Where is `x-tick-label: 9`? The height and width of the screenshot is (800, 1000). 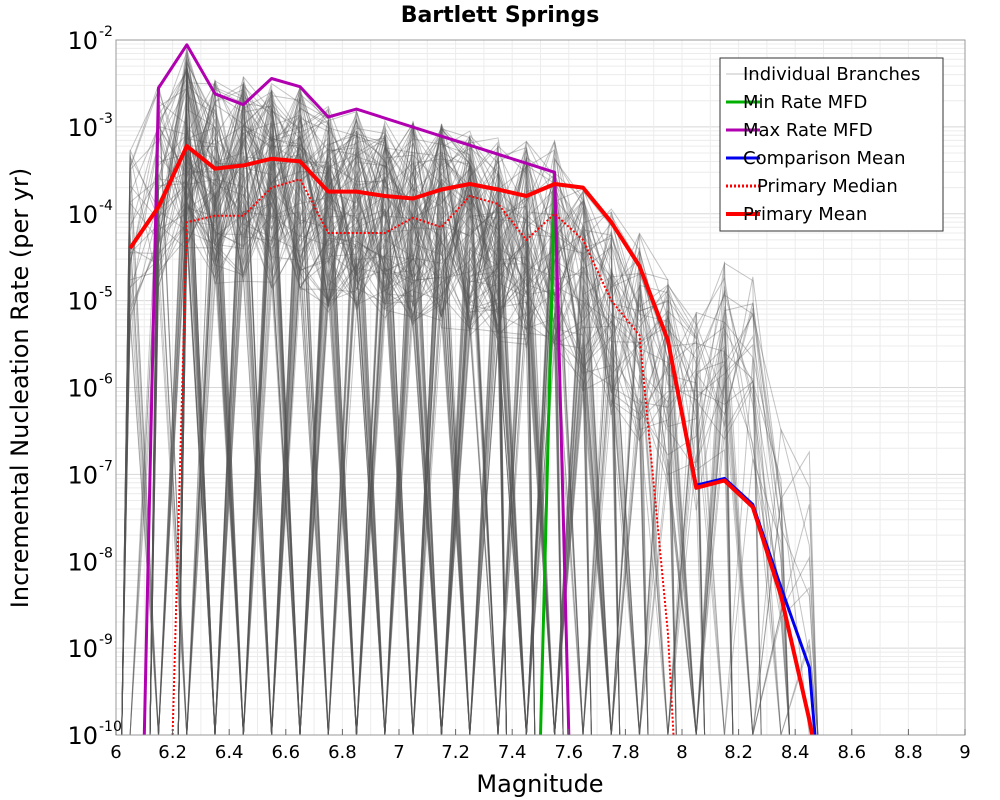 x-tick-label: 9 is located at coordinates (964, 752).